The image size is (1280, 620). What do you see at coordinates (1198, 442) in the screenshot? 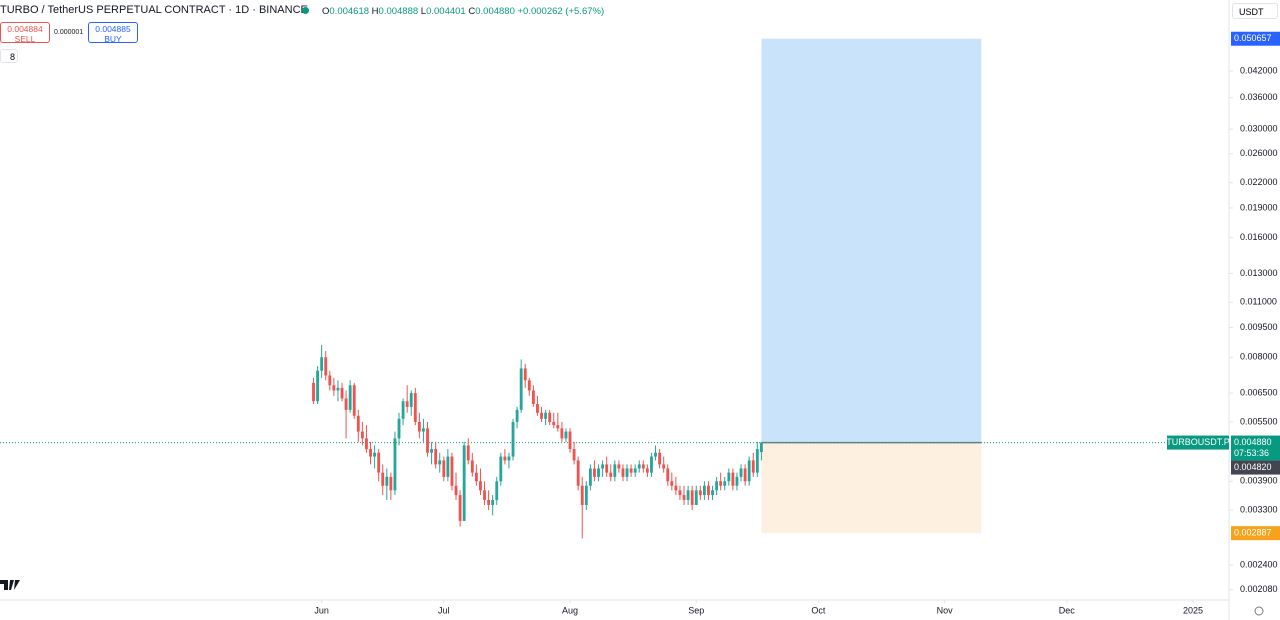
I see `symbol-tag-label: TURBOUSDT.P` at bounding box center [1198, 442].